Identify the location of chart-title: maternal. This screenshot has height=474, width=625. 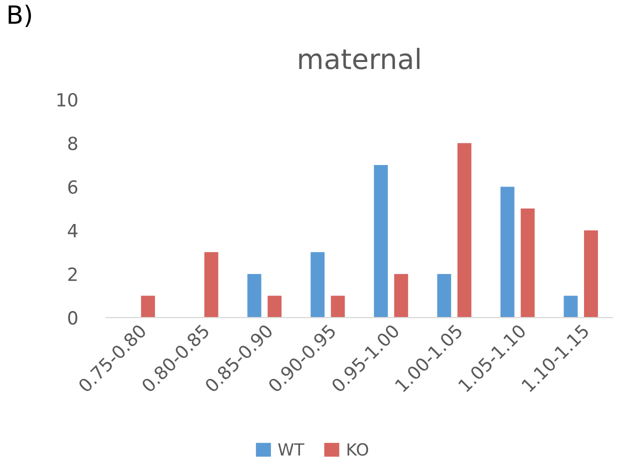
(359, 59).